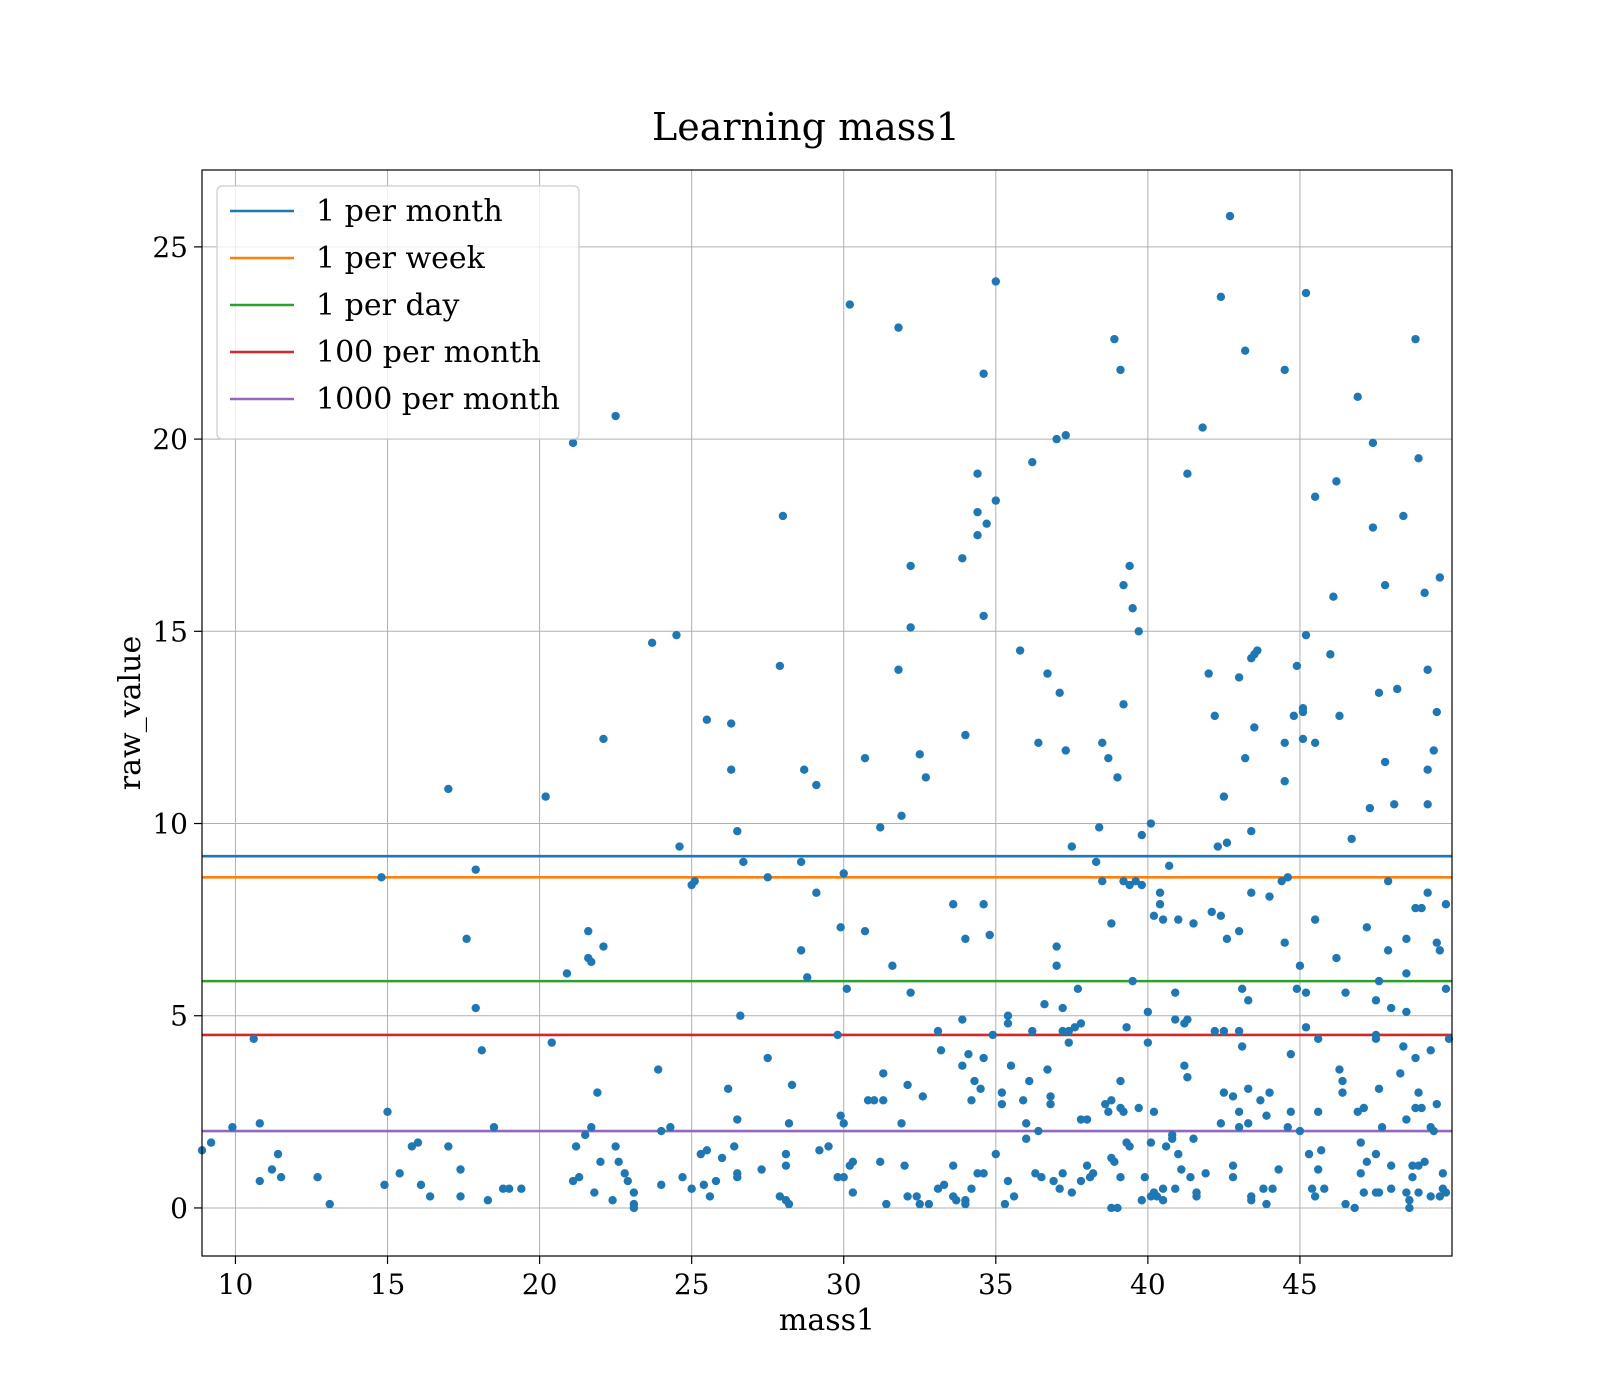  What do you see at coordinates (1148, 1284) in the screenshot?
I see `x-tick-label: 40` at bounding box center [1148, 1284].